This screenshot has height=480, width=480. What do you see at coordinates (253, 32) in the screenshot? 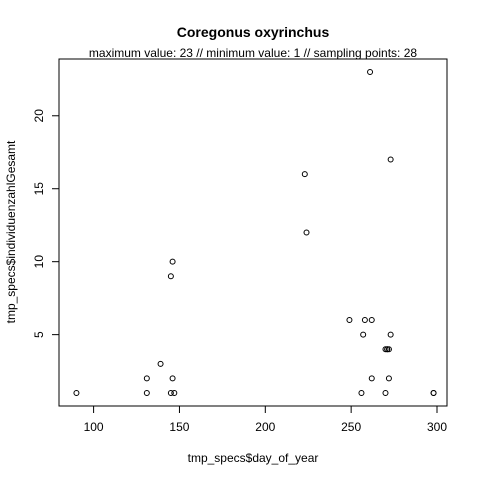
I see `chart-title: Coregonus oxyrinchus` at bounding box center [253, 32].